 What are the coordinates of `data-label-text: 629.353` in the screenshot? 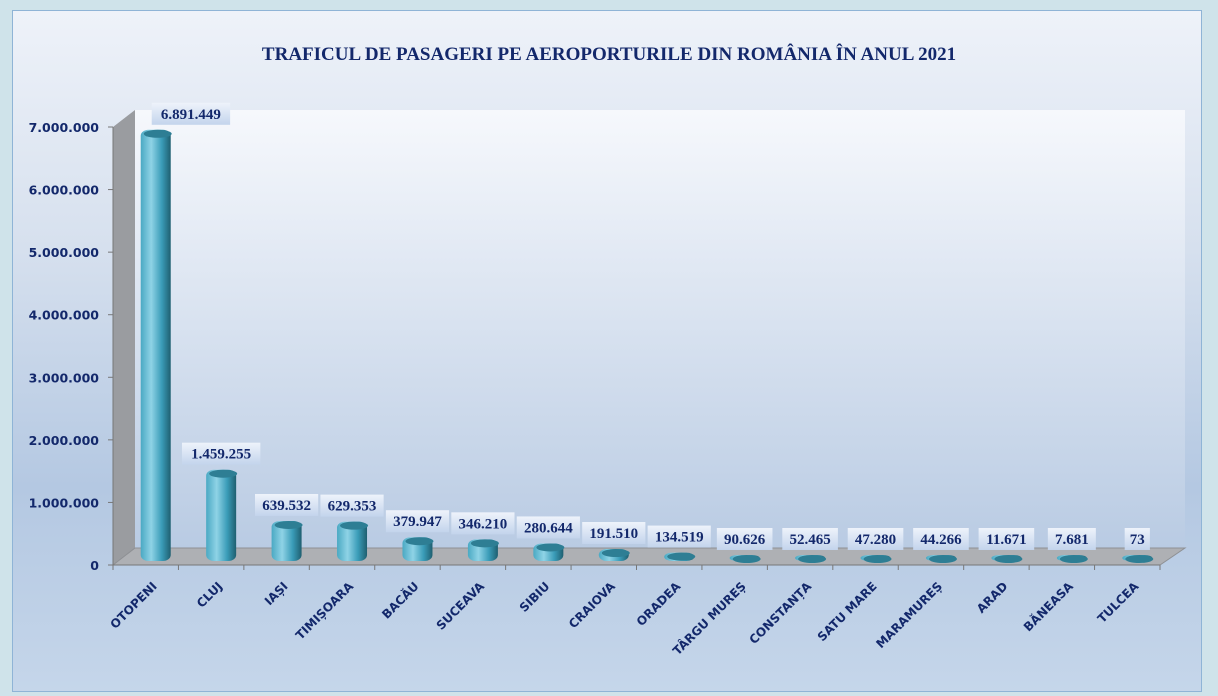 It's located at (352, 507).